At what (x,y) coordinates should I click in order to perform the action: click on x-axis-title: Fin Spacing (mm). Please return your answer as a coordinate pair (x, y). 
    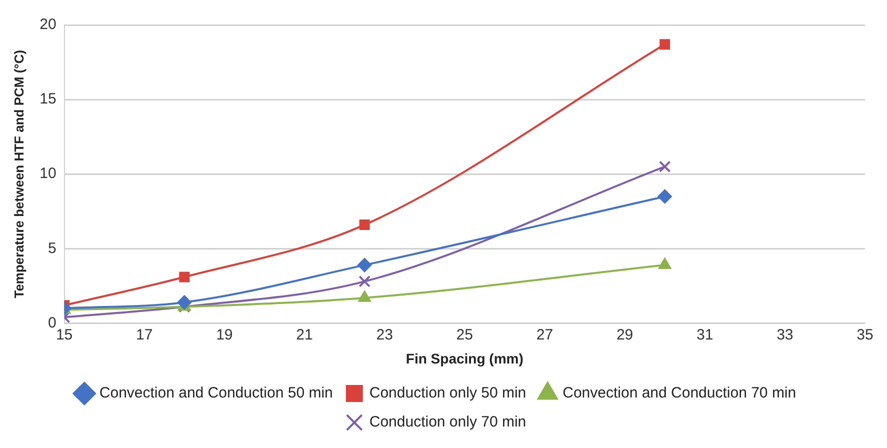
    Looking at the image, I should click on (465, 358).